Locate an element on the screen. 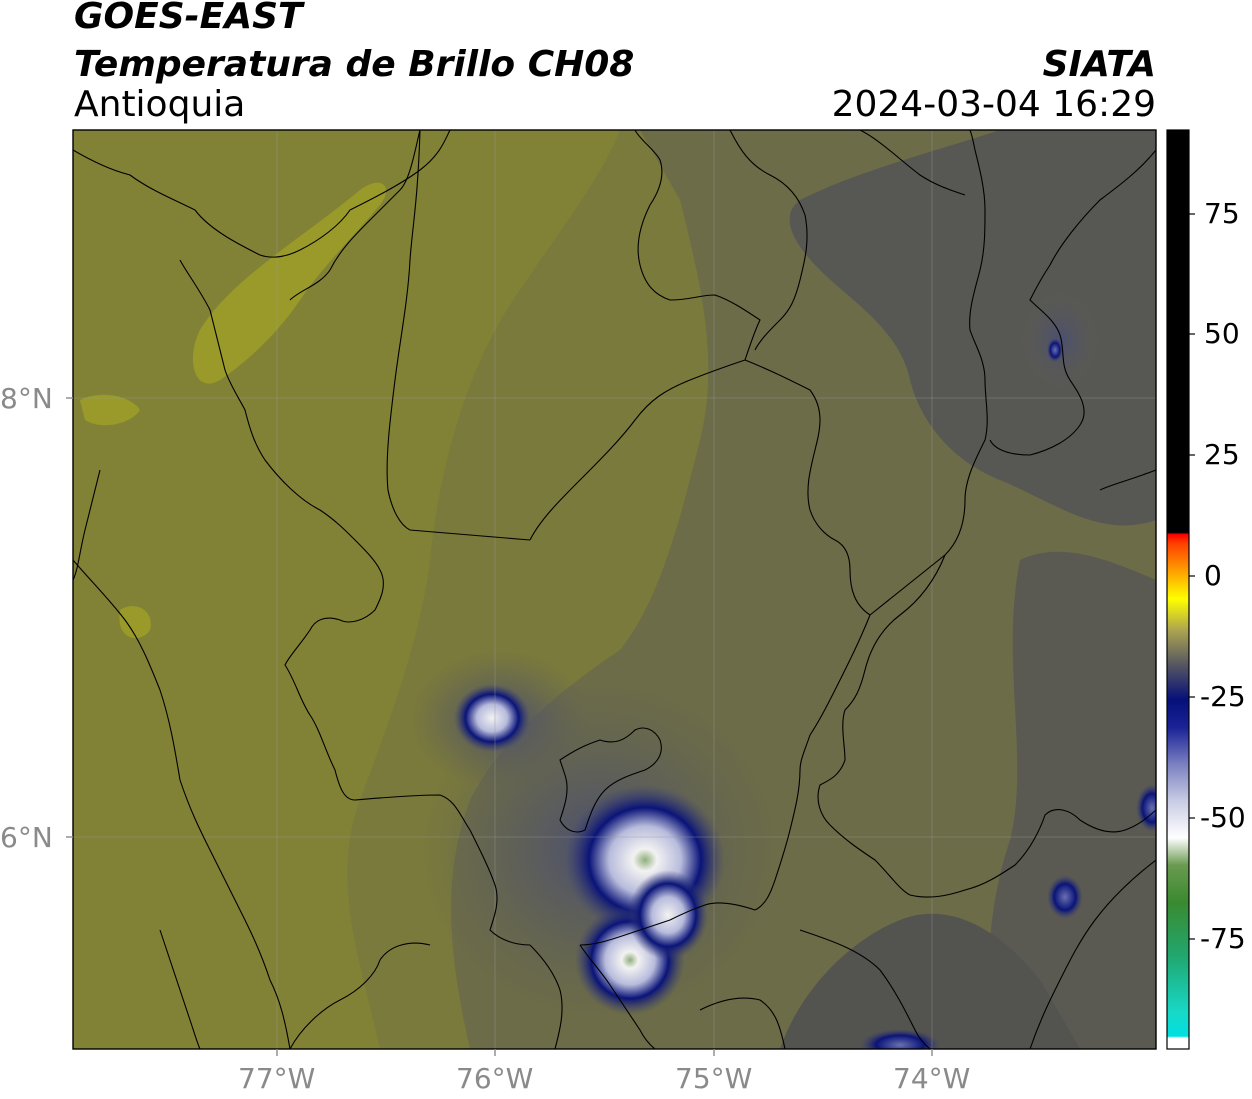  colorbar-tick-label: 75 is located at coordinates (1222, 213).